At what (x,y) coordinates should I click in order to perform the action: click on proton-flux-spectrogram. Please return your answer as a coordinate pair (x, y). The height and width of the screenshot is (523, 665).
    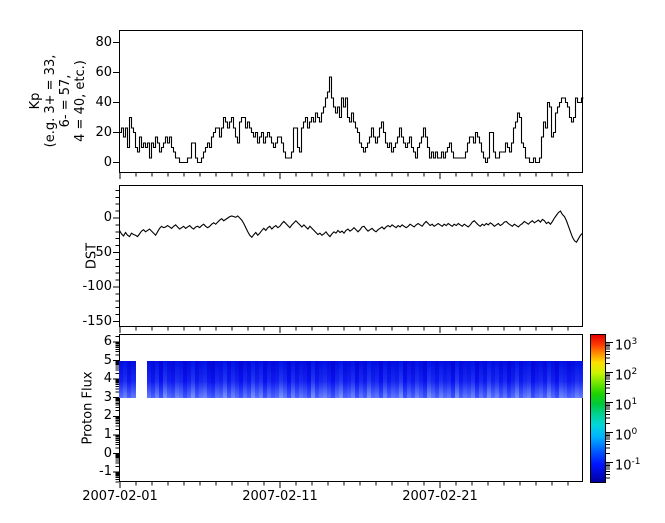
    Looking at the image, I should click on (351, 379).